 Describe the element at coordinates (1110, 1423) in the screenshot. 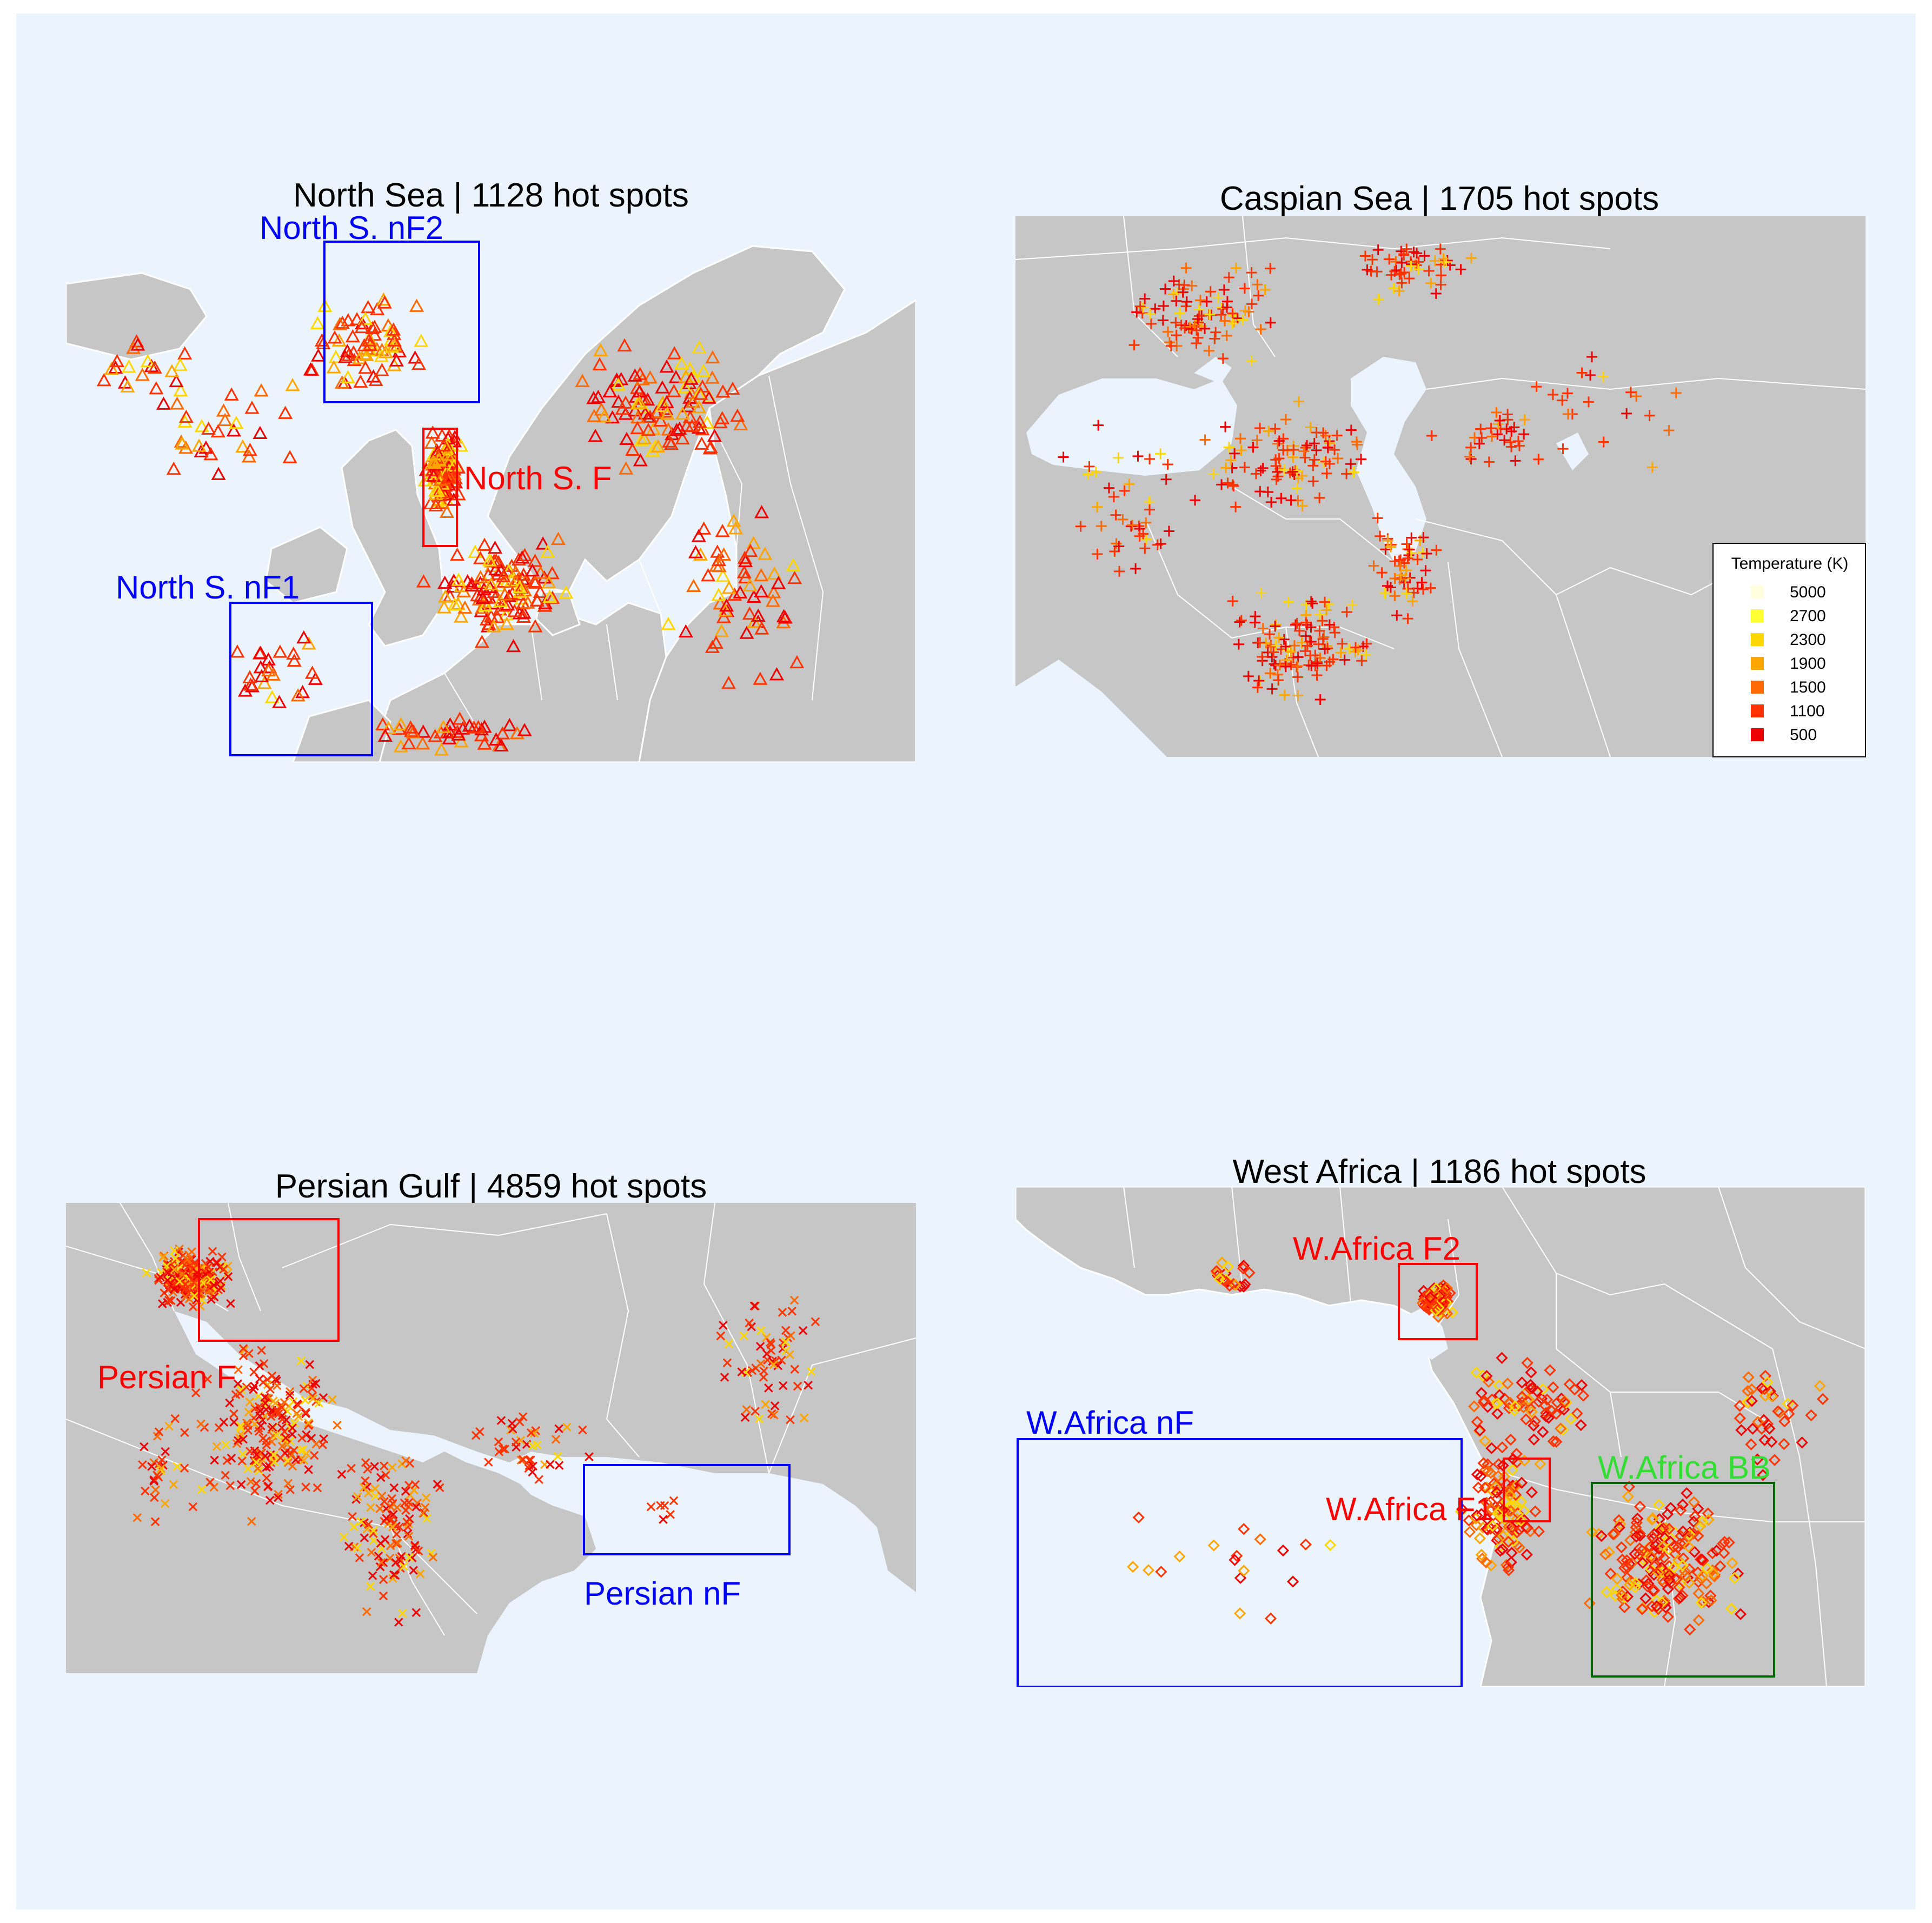

I see `box-label-w-africa-nf: W.Africa nF` at that location.